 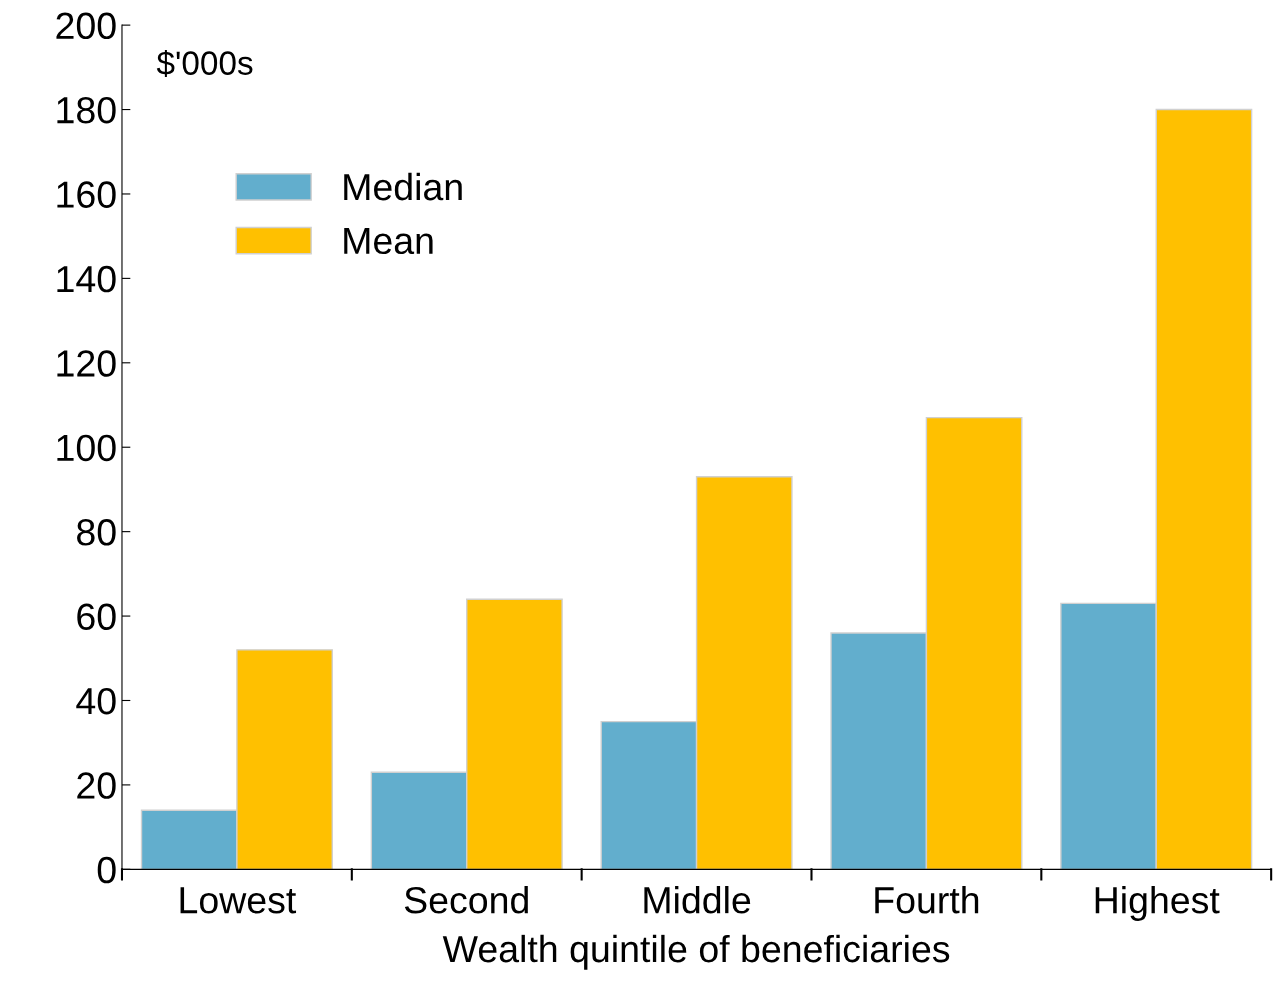 I want to click on x-tick-label: Middle, so click(x=697, y=899).